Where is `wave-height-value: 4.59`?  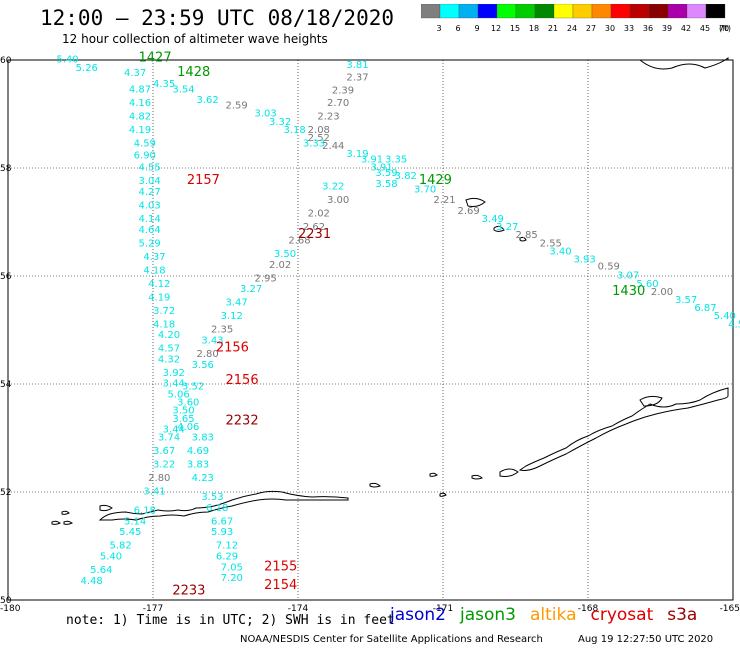
wave-height-value: 4.59 is located at coordinates (145, 143).